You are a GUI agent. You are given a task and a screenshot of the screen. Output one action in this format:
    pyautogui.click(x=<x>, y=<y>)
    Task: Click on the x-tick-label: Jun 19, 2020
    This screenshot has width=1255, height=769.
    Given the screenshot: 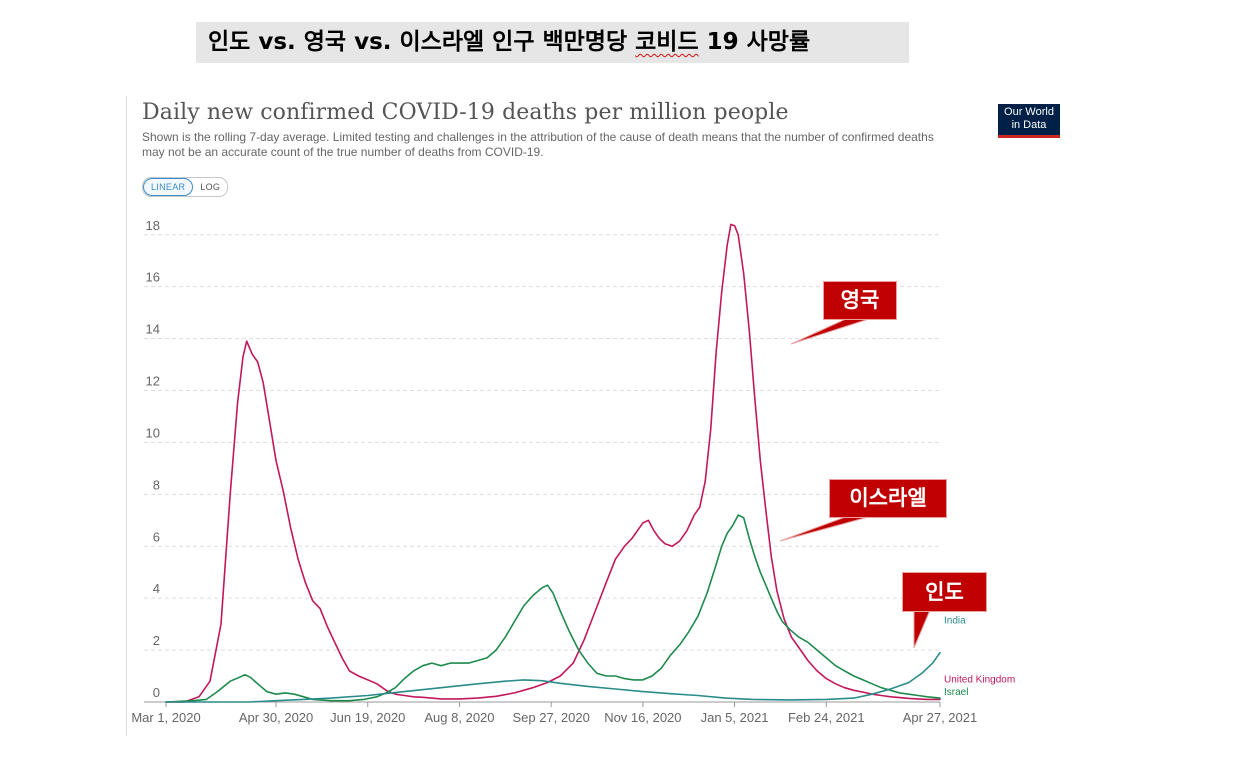 What is the action you would take?
    pyautogui.click(x=367, y=717)
    